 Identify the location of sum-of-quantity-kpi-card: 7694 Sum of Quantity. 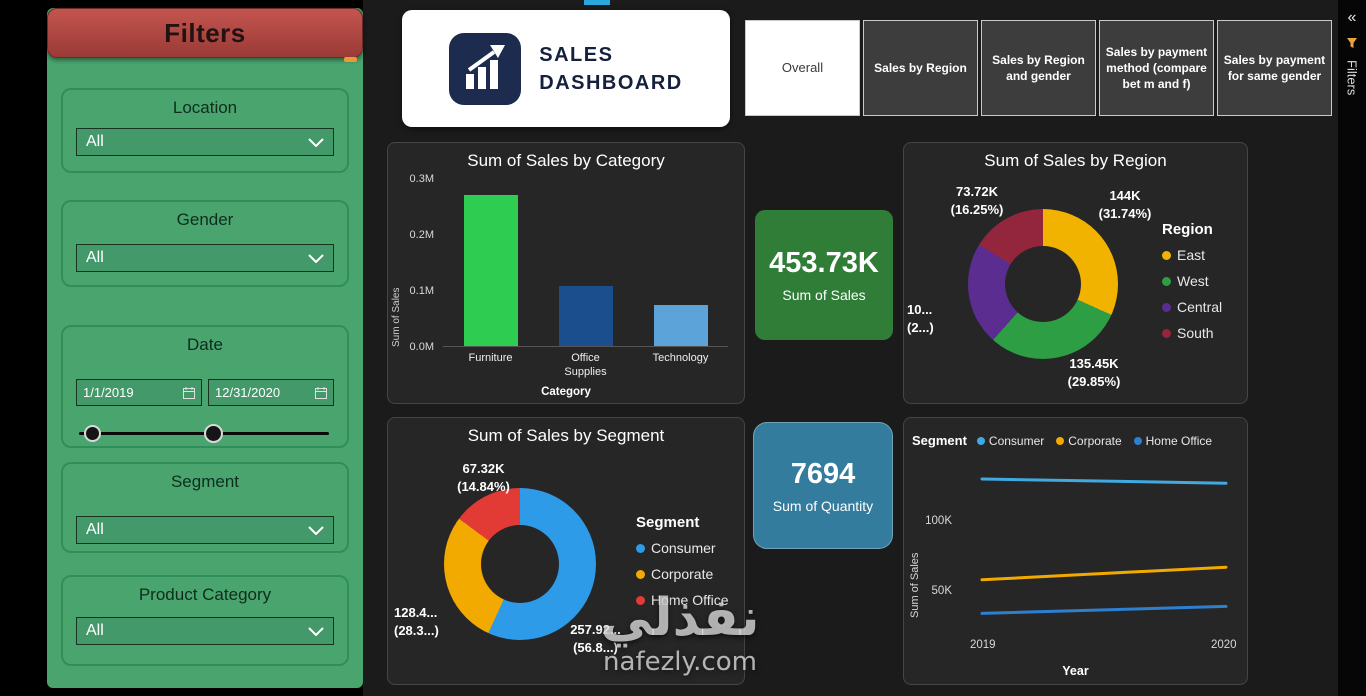
(823, 485).